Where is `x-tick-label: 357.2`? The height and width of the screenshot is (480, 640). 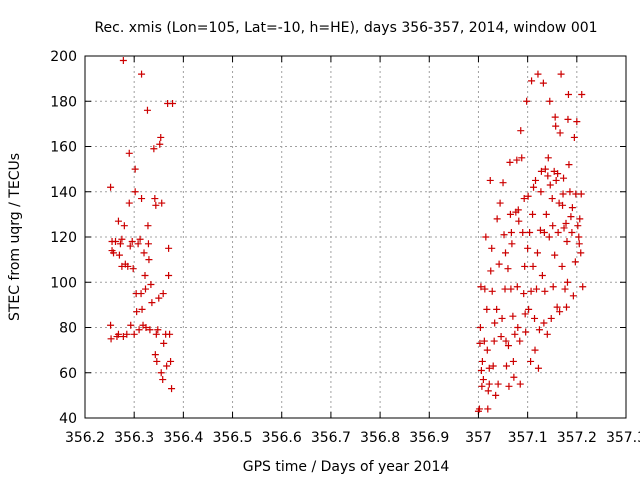
x-tick-label: 357.2 is located at coordinates (577, 438).